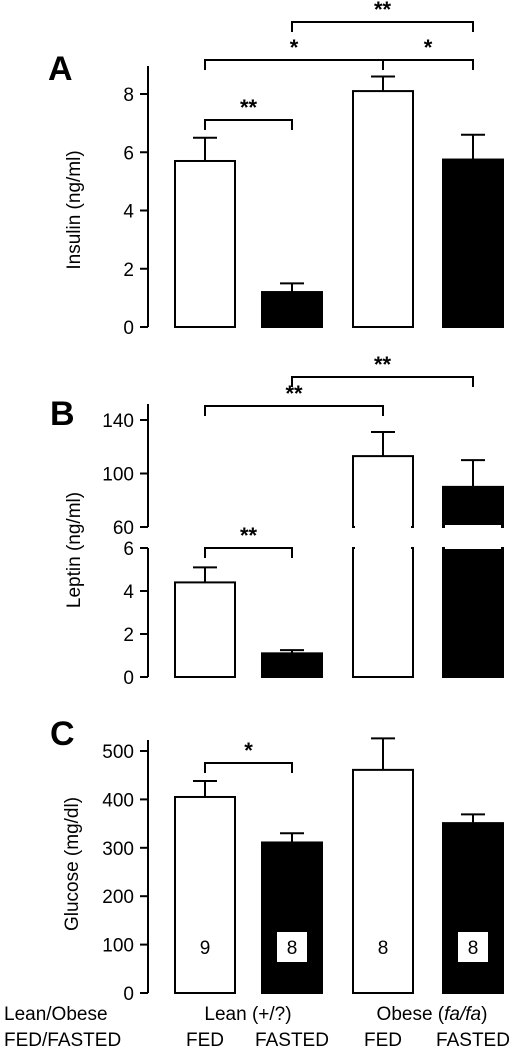  Describe the element at coordinates (383, 948) in the screenshot. I see `panel-c-n-label-2: 8` at that location.